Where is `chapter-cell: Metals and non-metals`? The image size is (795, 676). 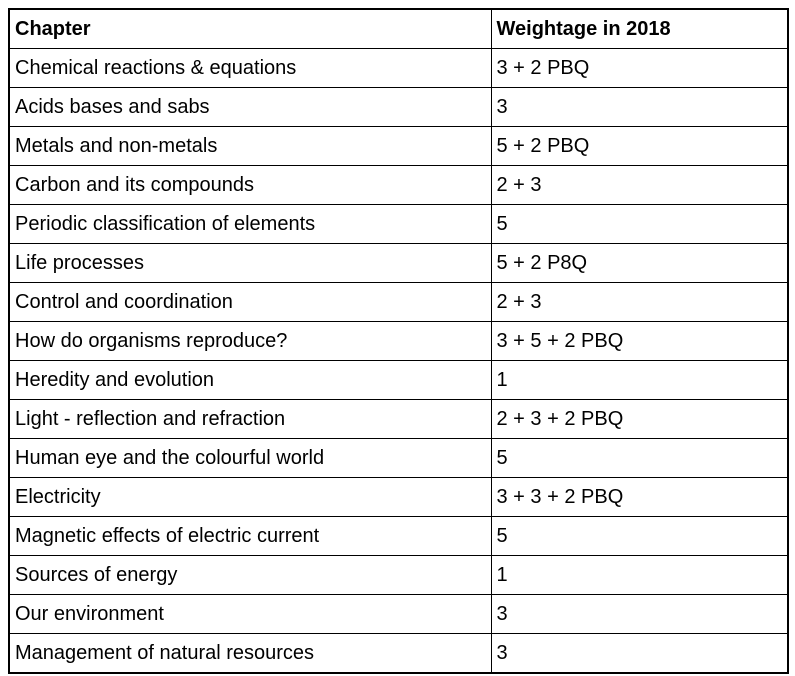
chapter-cell: Metals and non-metals is located at coordinates (250, 146).